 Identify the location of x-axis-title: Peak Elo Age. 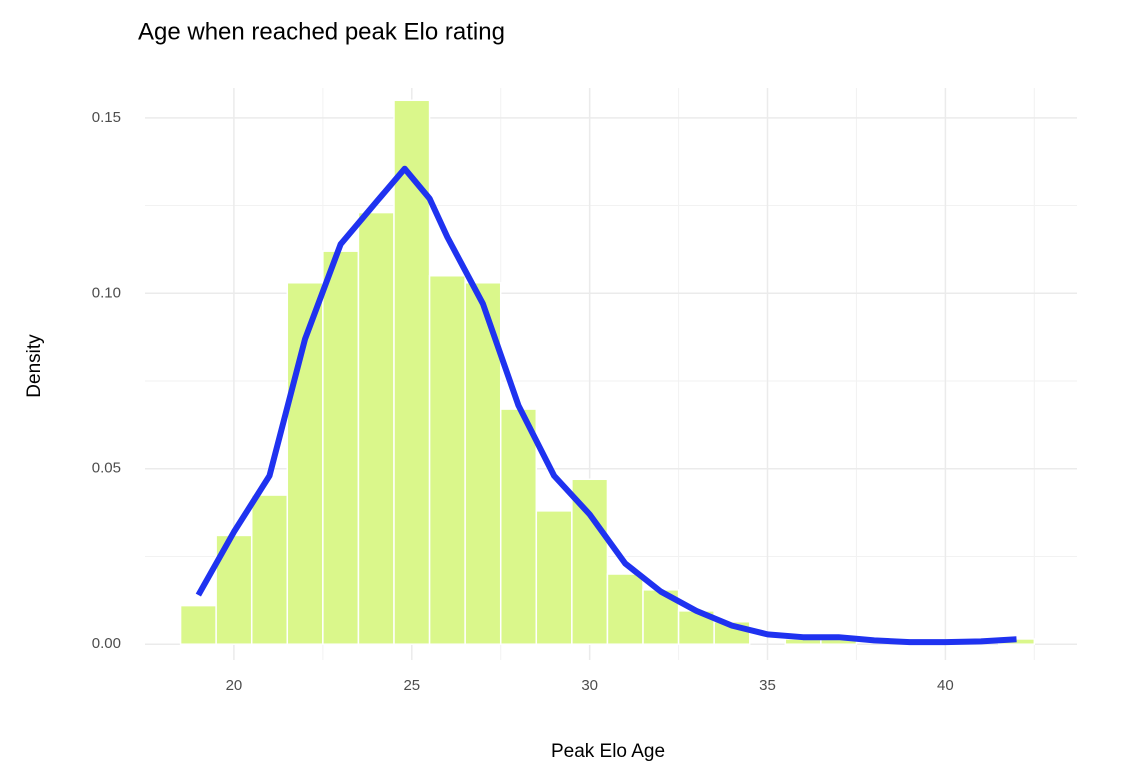
(608, 751).